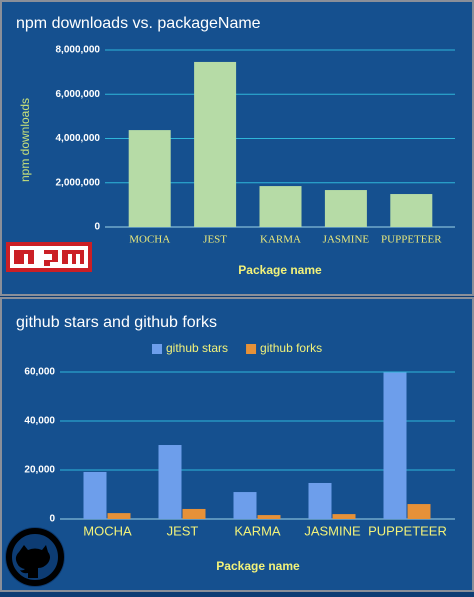  I want to click on npm-logo, so click(49, 257).